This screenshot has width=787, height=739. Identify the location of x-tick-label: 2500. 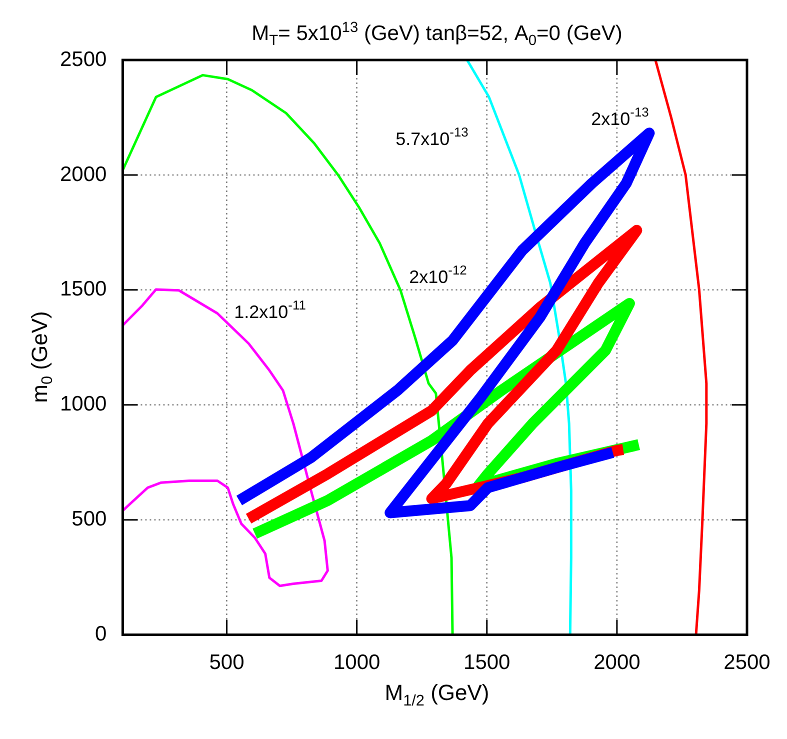
(747, 662).